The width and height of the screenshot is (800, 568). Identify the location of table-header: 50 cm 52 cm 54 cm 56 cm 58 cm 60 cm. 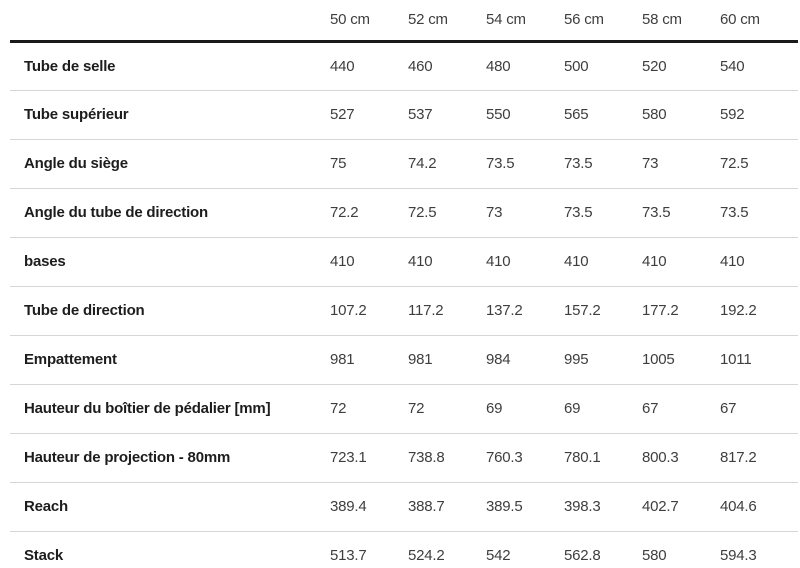
(404, 21).